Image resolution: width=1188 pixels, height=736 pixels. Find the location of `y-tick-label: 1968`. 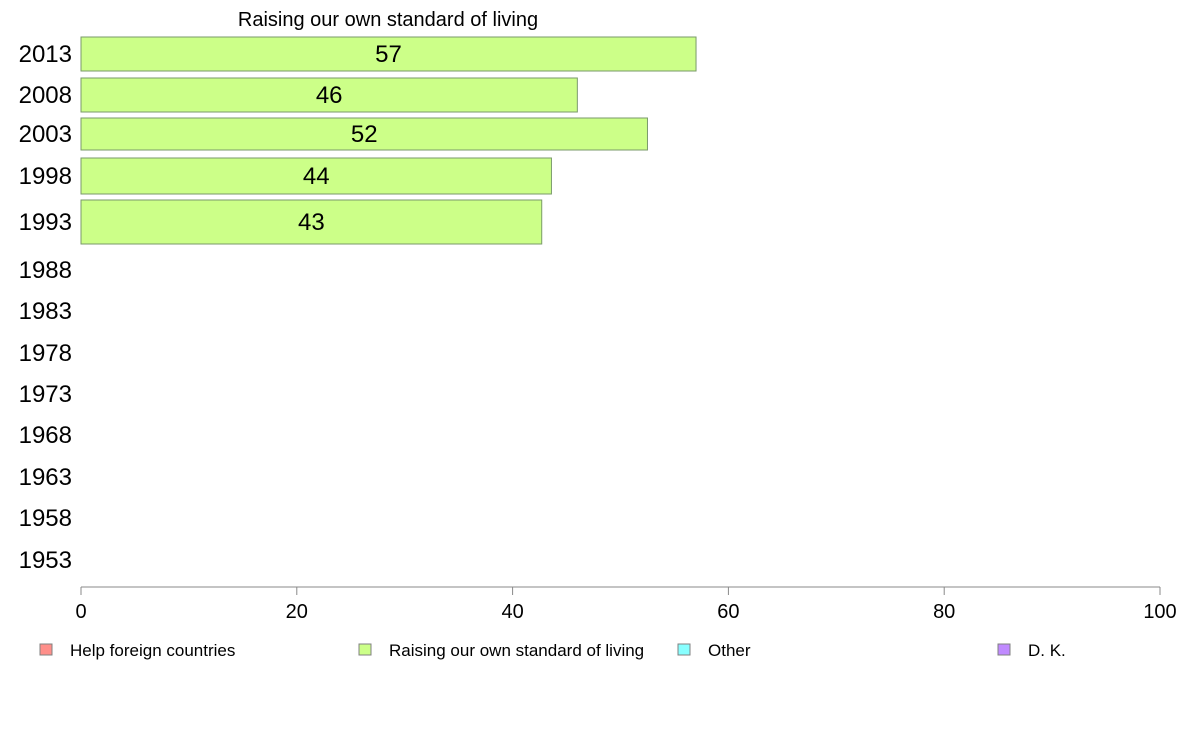

y-tick-label: 1968 is located at coordinates (45, 435).